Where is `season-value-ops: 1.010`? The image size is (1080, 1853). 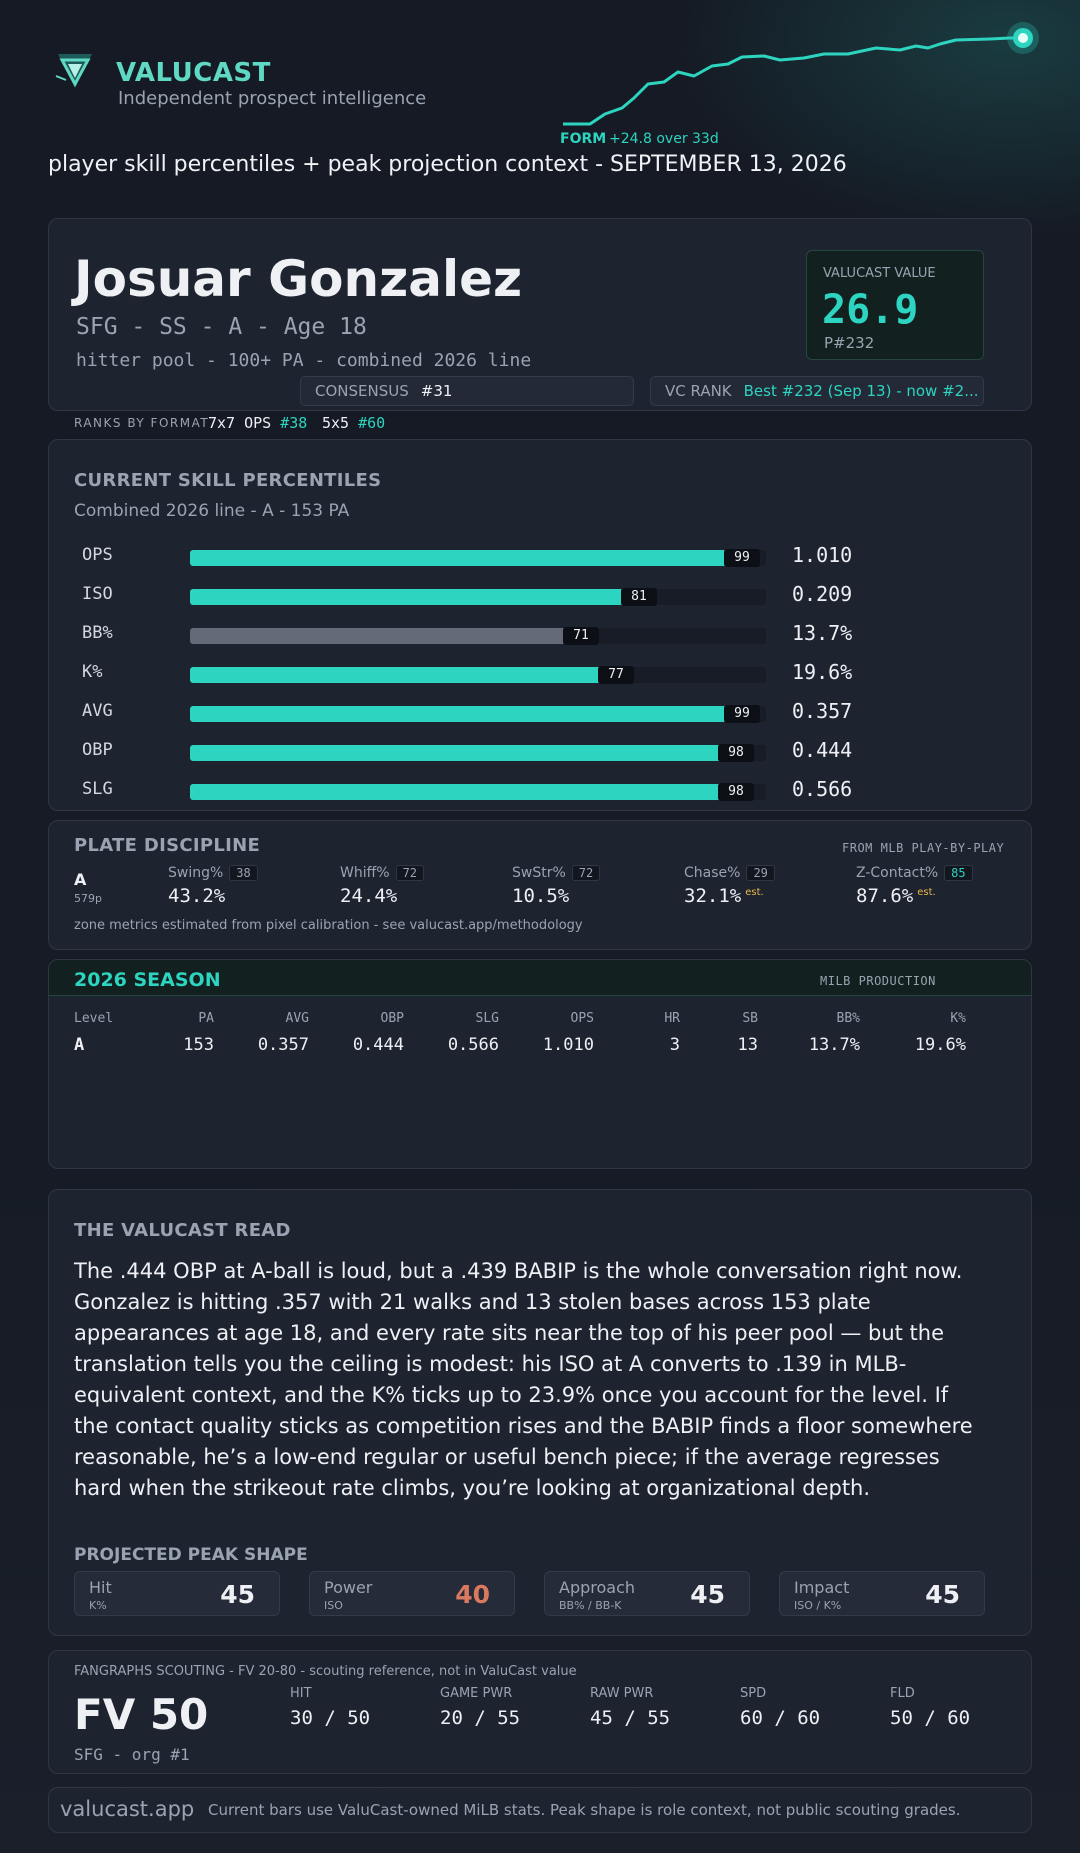 season-value-ops: 1.010 is located at coordinates (568, 1045).